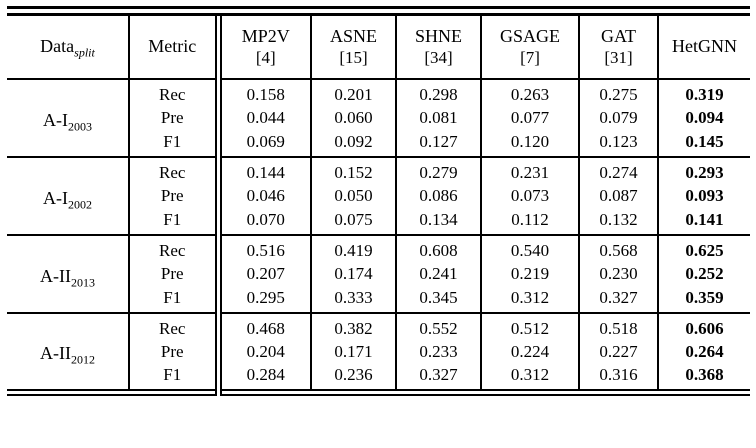 The image size is (756, 448). I want to click on value-cell-best: 0.625, so click(703, 247).